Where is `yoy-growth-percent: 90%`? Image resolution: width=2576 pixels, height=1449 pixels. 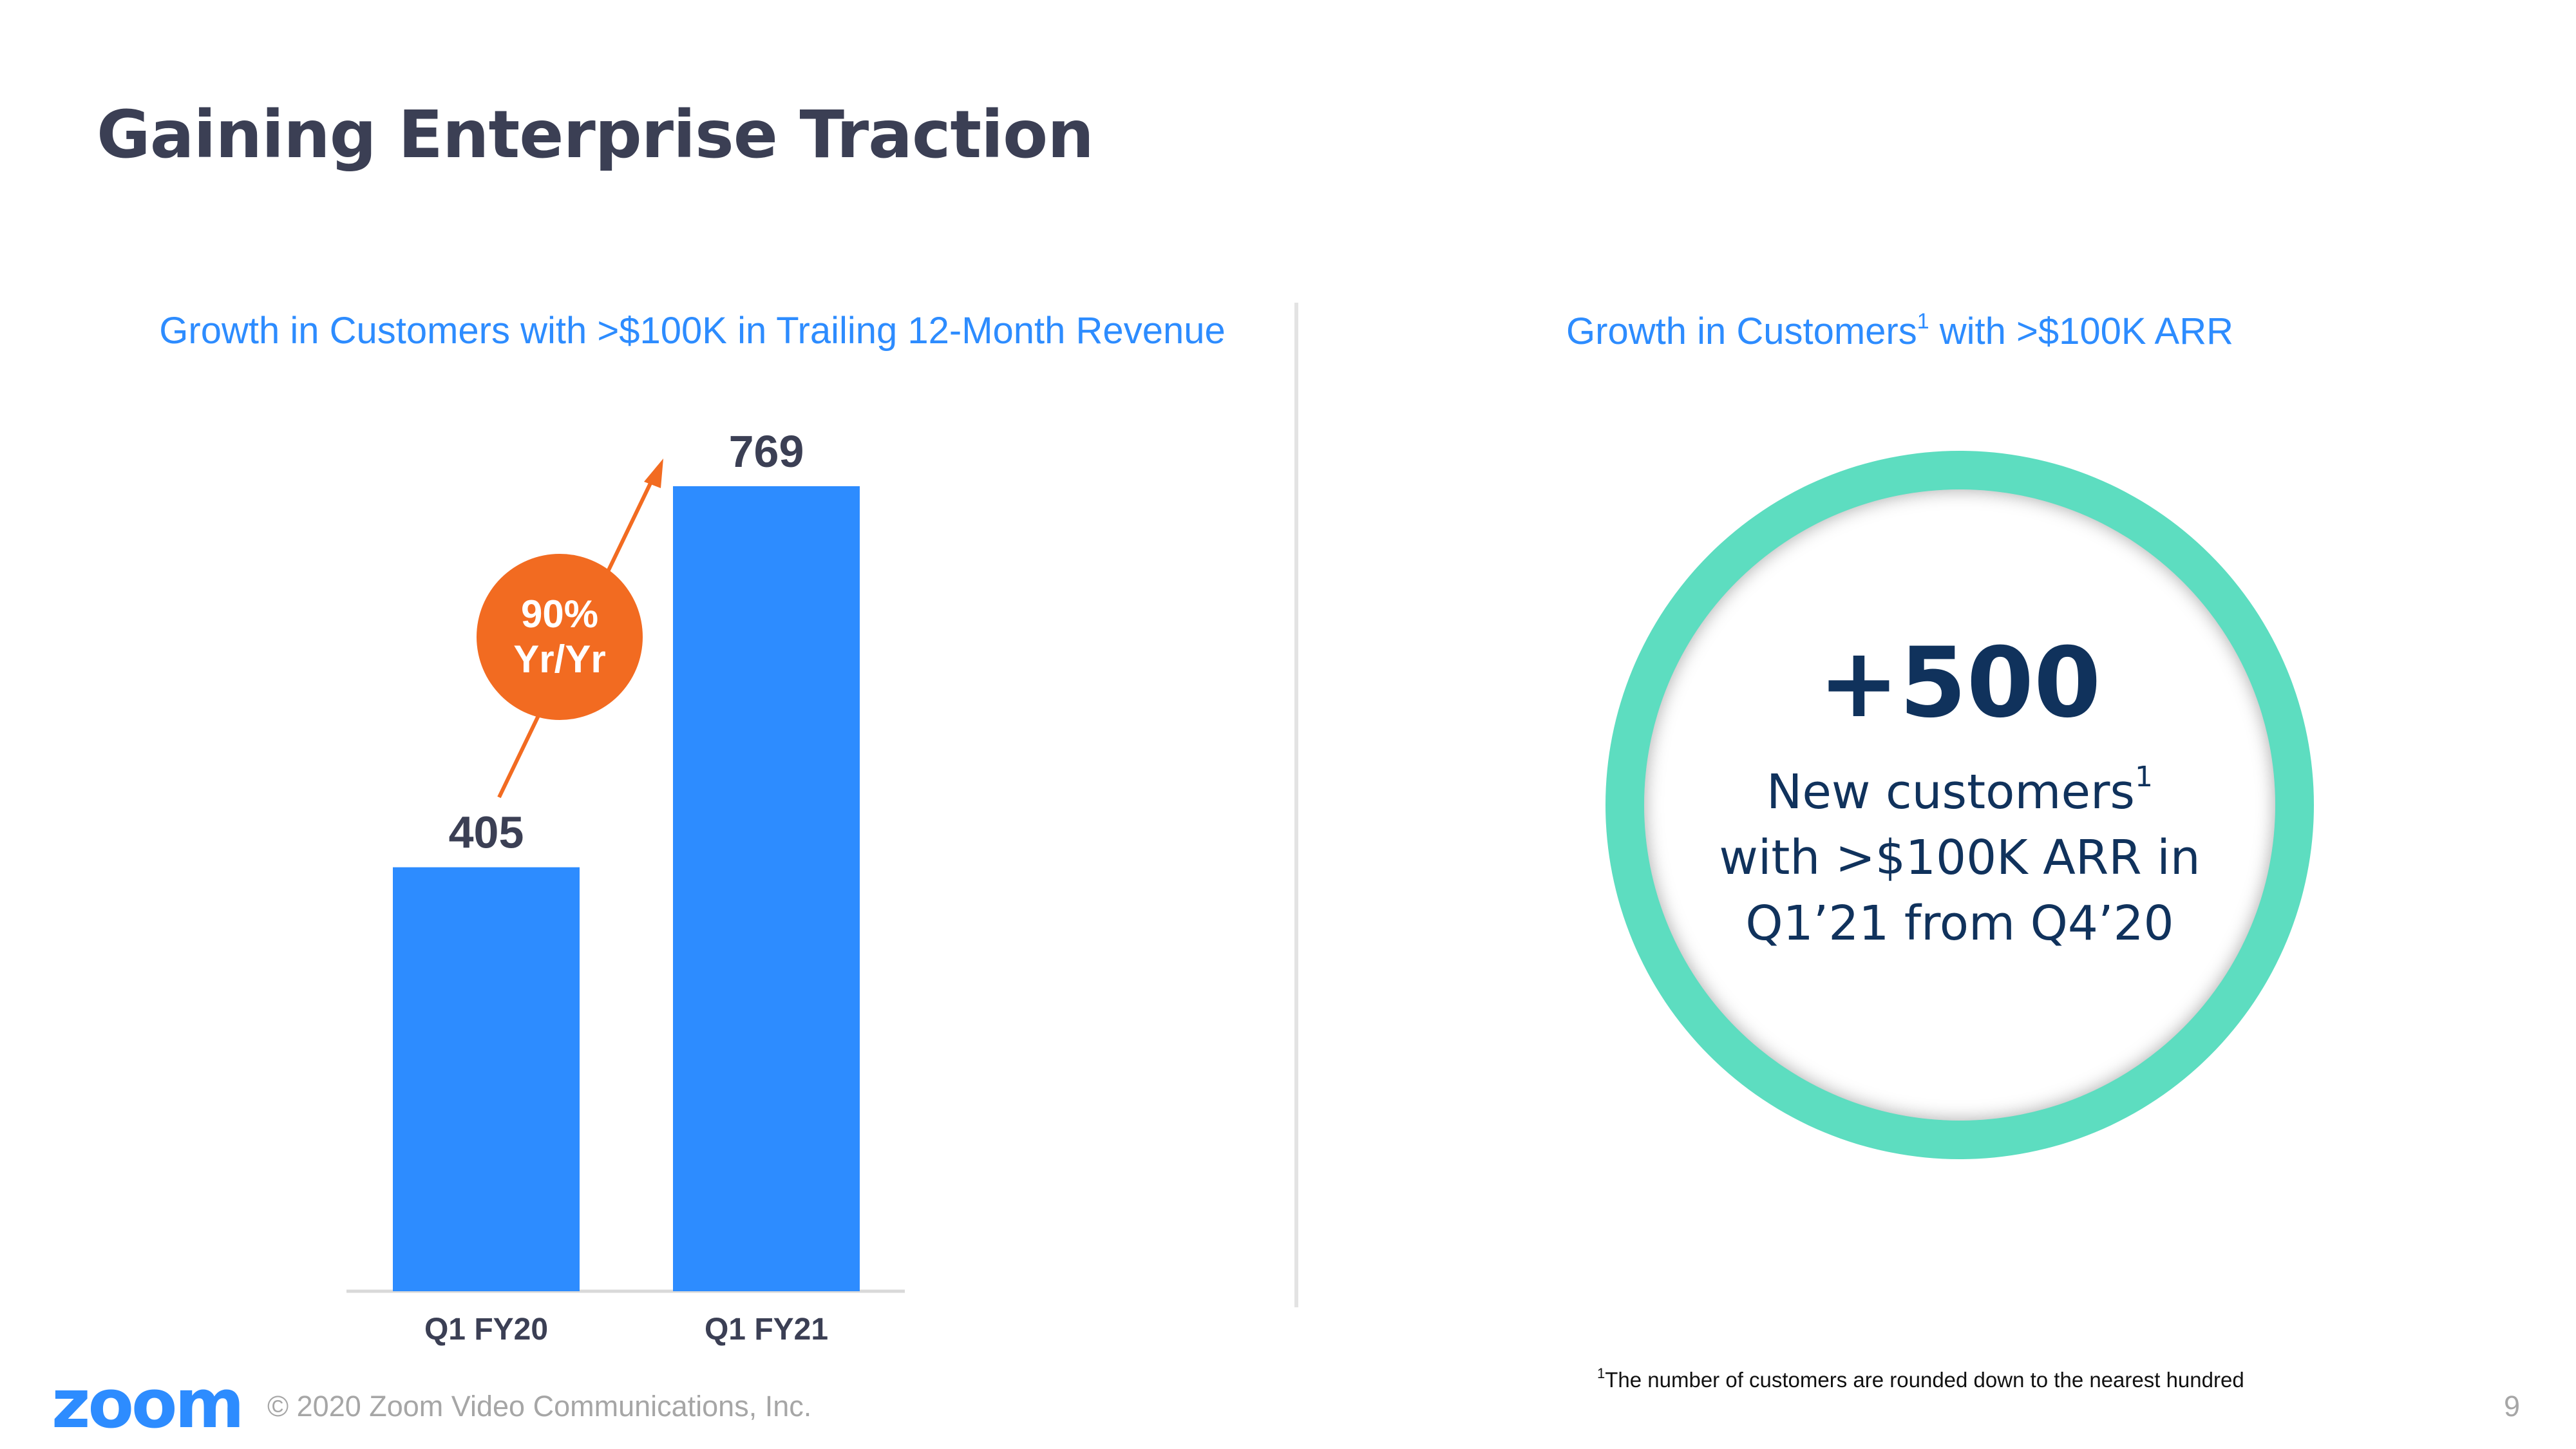
yoy-growth-percent: 90% is located at coordinates (559, 614).